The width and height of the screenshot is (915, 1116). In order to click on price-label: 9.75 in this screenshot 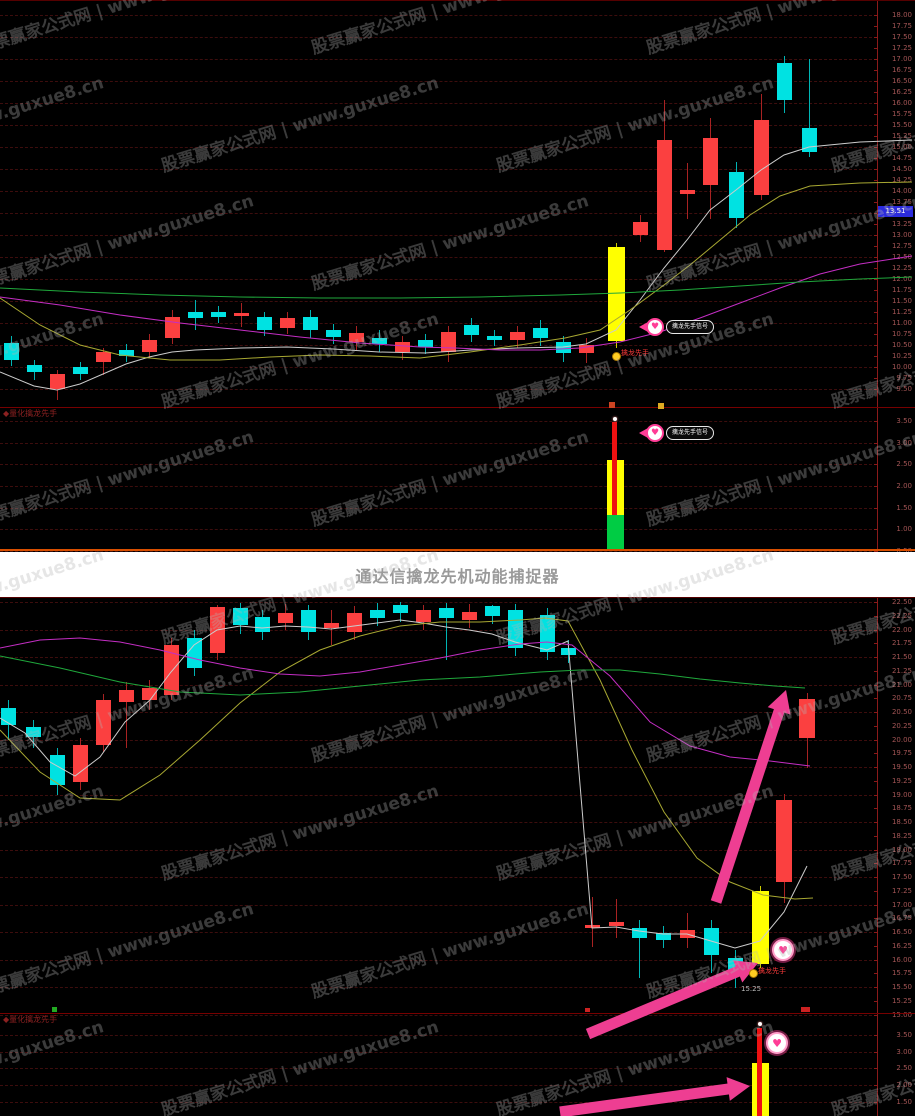, I will do `click(904, 378)`.